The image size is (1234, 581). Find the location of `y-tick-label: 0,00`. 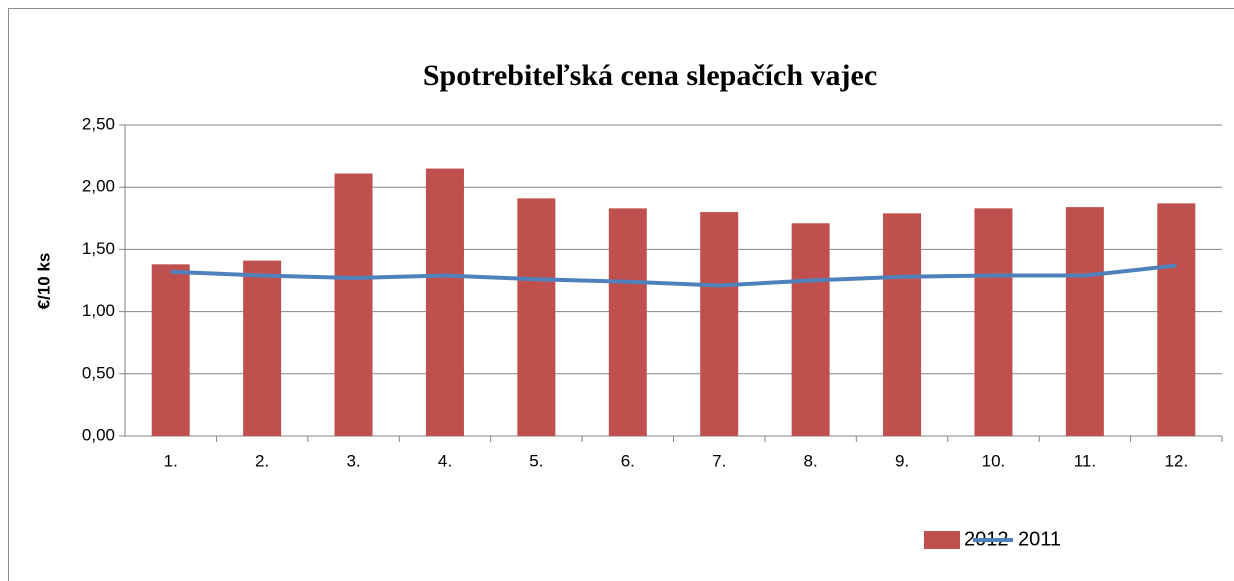

y-tick-label: 0,00 is located at coordinates (98, 434).